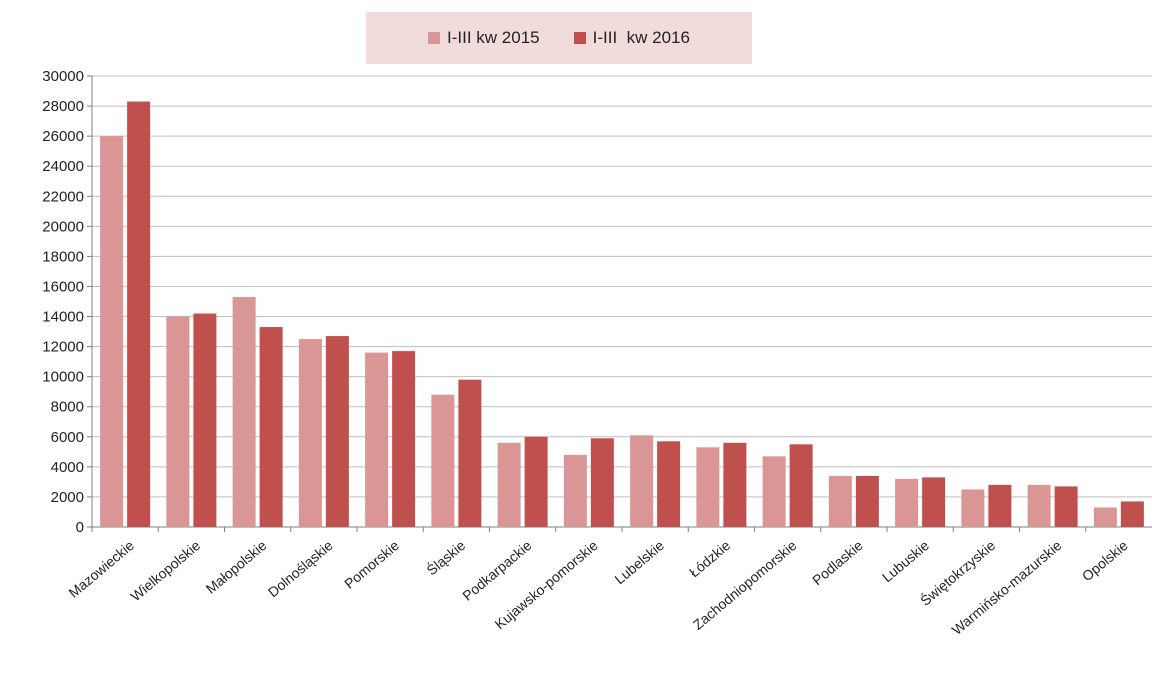 The image size is (1152, 695). Describe the element at coordinates (300, 568) in the screenshot. I see `x-category-label: Dolnośląskie` at that location.